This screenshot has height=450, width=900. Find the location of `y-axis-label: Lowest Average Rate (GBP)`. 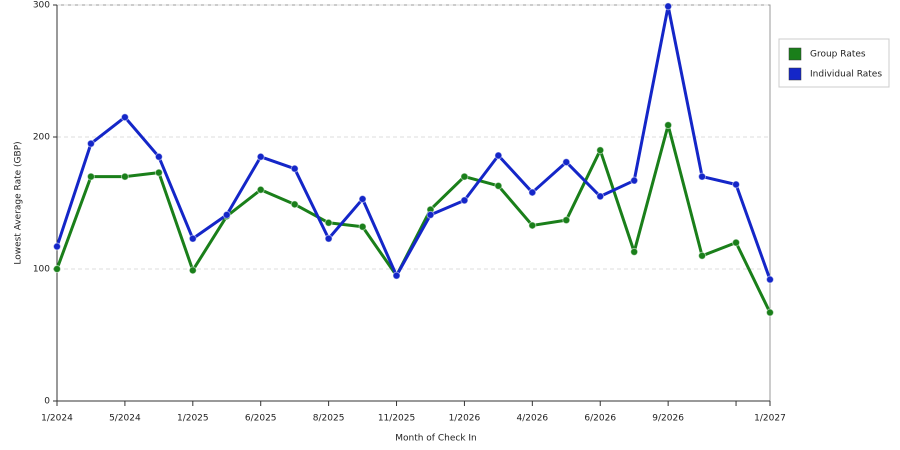

y-axis-label: Lowest Average Rate (GBP) is located at coordinates (19, 202).